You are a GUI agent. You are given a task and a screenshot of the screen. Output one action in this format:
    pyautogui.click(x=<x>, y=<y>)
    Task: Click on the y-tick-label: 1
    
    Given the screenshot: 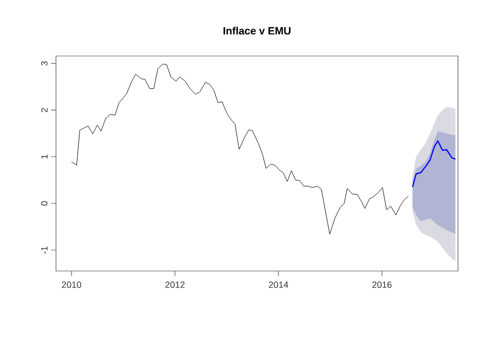 What is the action you would take?
    pyautogui.click(x=44, y=156)
    